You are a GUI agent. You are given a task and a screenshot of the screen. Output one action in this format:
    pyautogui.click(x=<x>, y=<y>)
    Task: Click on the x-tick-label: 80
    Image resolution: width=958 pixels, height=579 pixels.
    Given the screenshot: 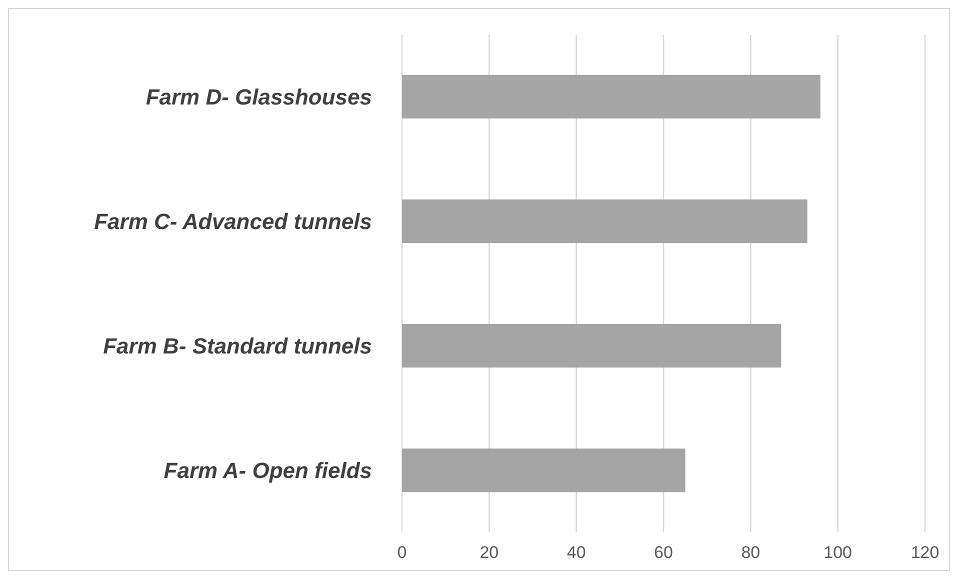 What is the action you would take?
    pyautogui.click(x=750, y=552)
    